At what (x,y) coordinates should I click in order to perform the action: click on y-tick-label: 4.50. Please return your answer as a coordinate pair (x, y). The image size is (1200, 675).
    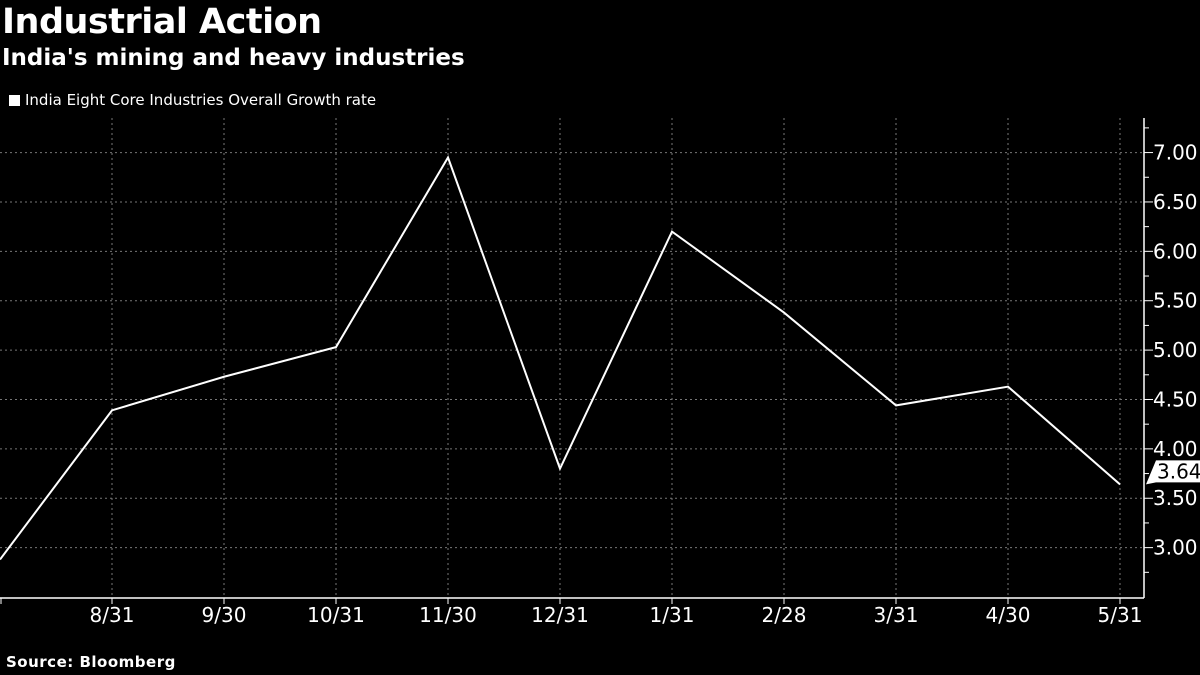
    Looking at the image, I should click on (1175, 399).